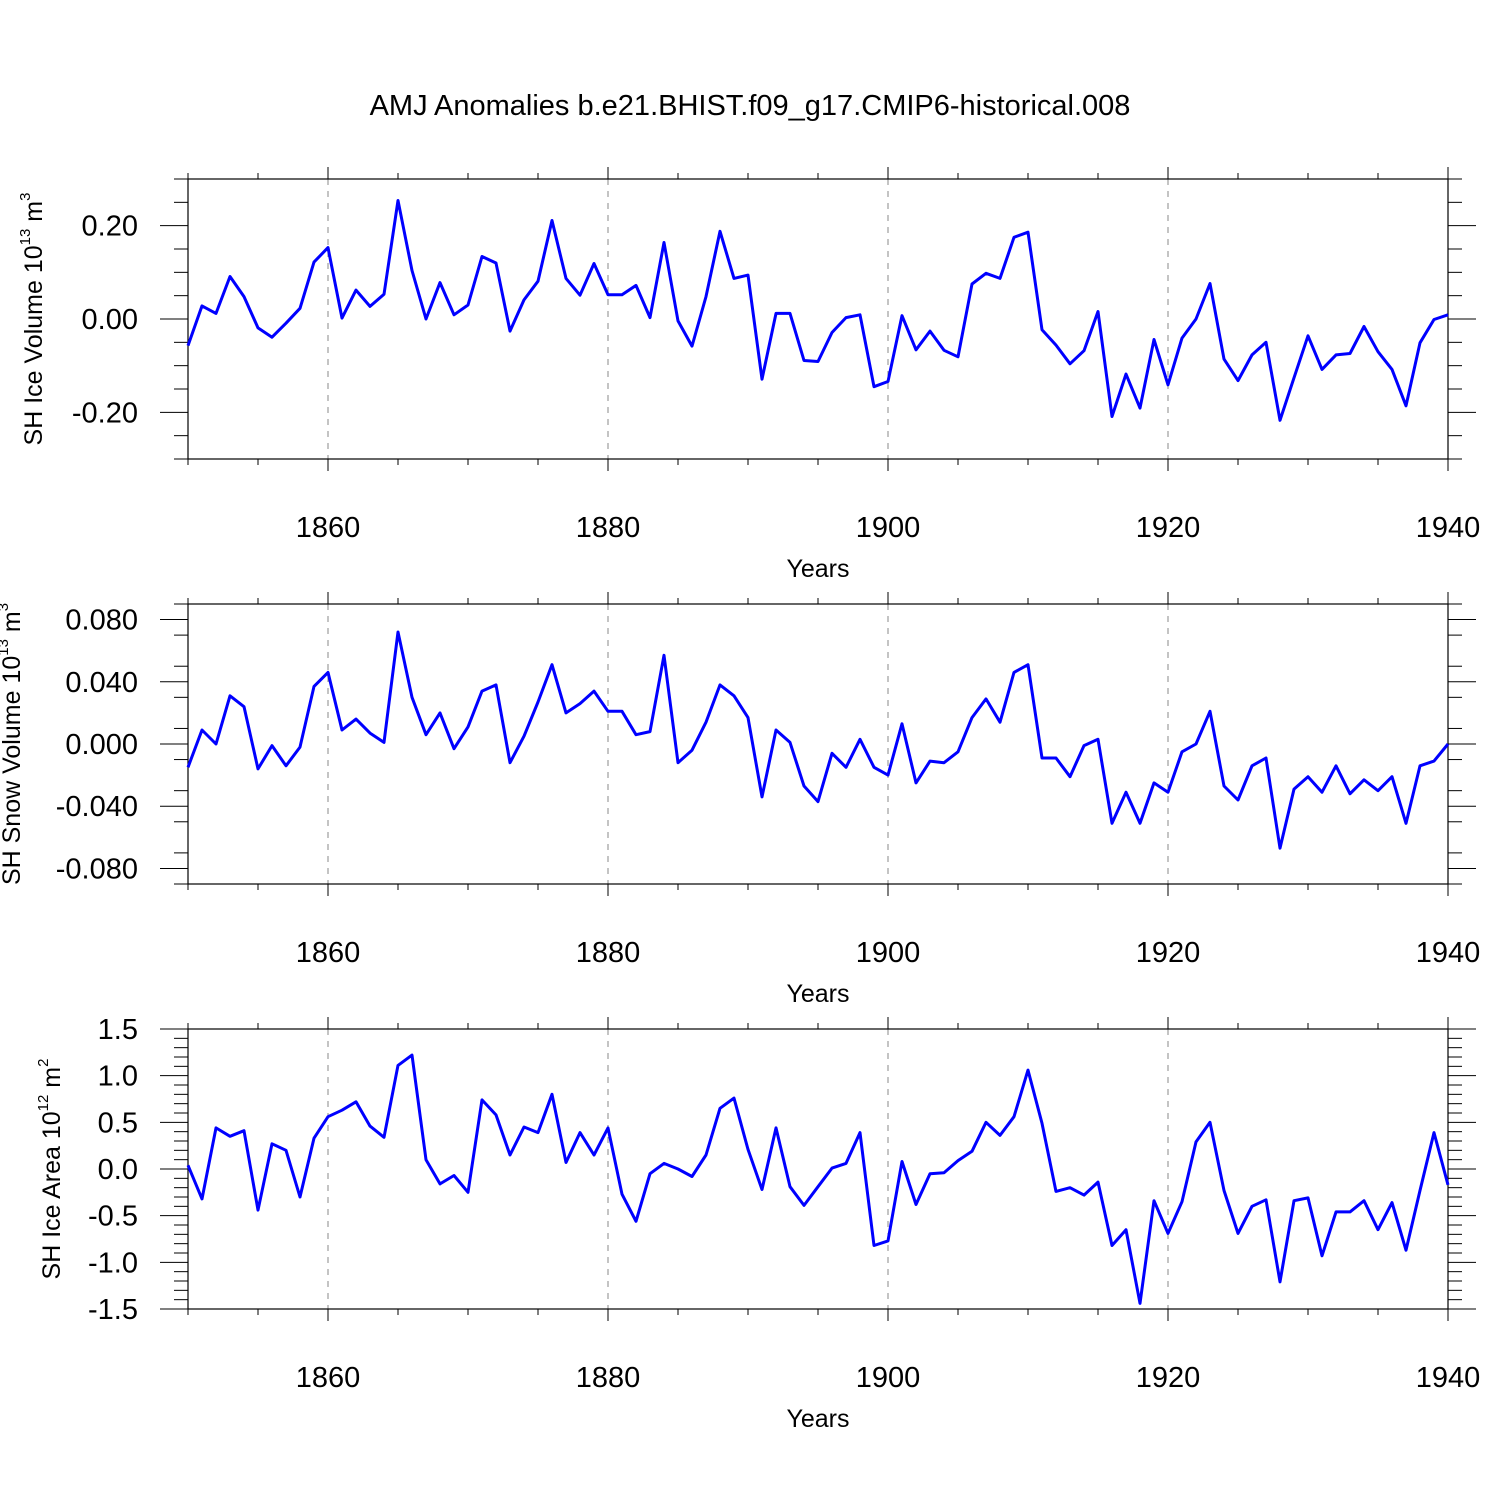  Describe the element at coordinates (32, 319) in the screenshot. I see `y-axis-label: SH Ice Volume 1013 m3` at that location.